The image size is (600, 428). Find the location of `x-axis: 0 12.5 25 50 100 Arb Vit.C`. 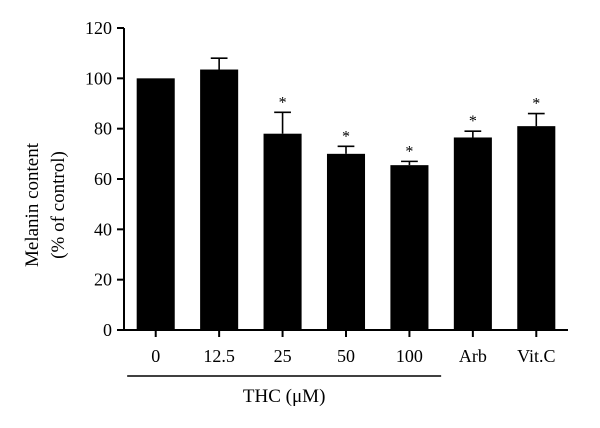

x-axis: 0 12.5 25 50 100 Arb Vit.C is located at coordinates (346, 347).